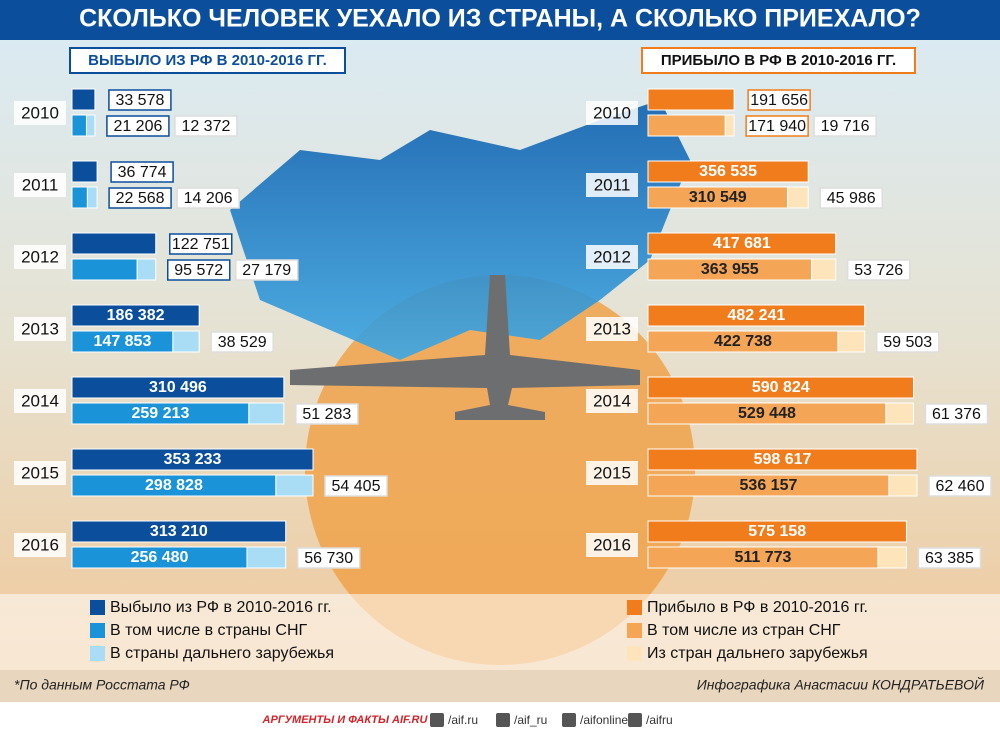  Describe the element at coordinates (659, 720) in the screenshot. I see `social-link: /aifru` at that location.